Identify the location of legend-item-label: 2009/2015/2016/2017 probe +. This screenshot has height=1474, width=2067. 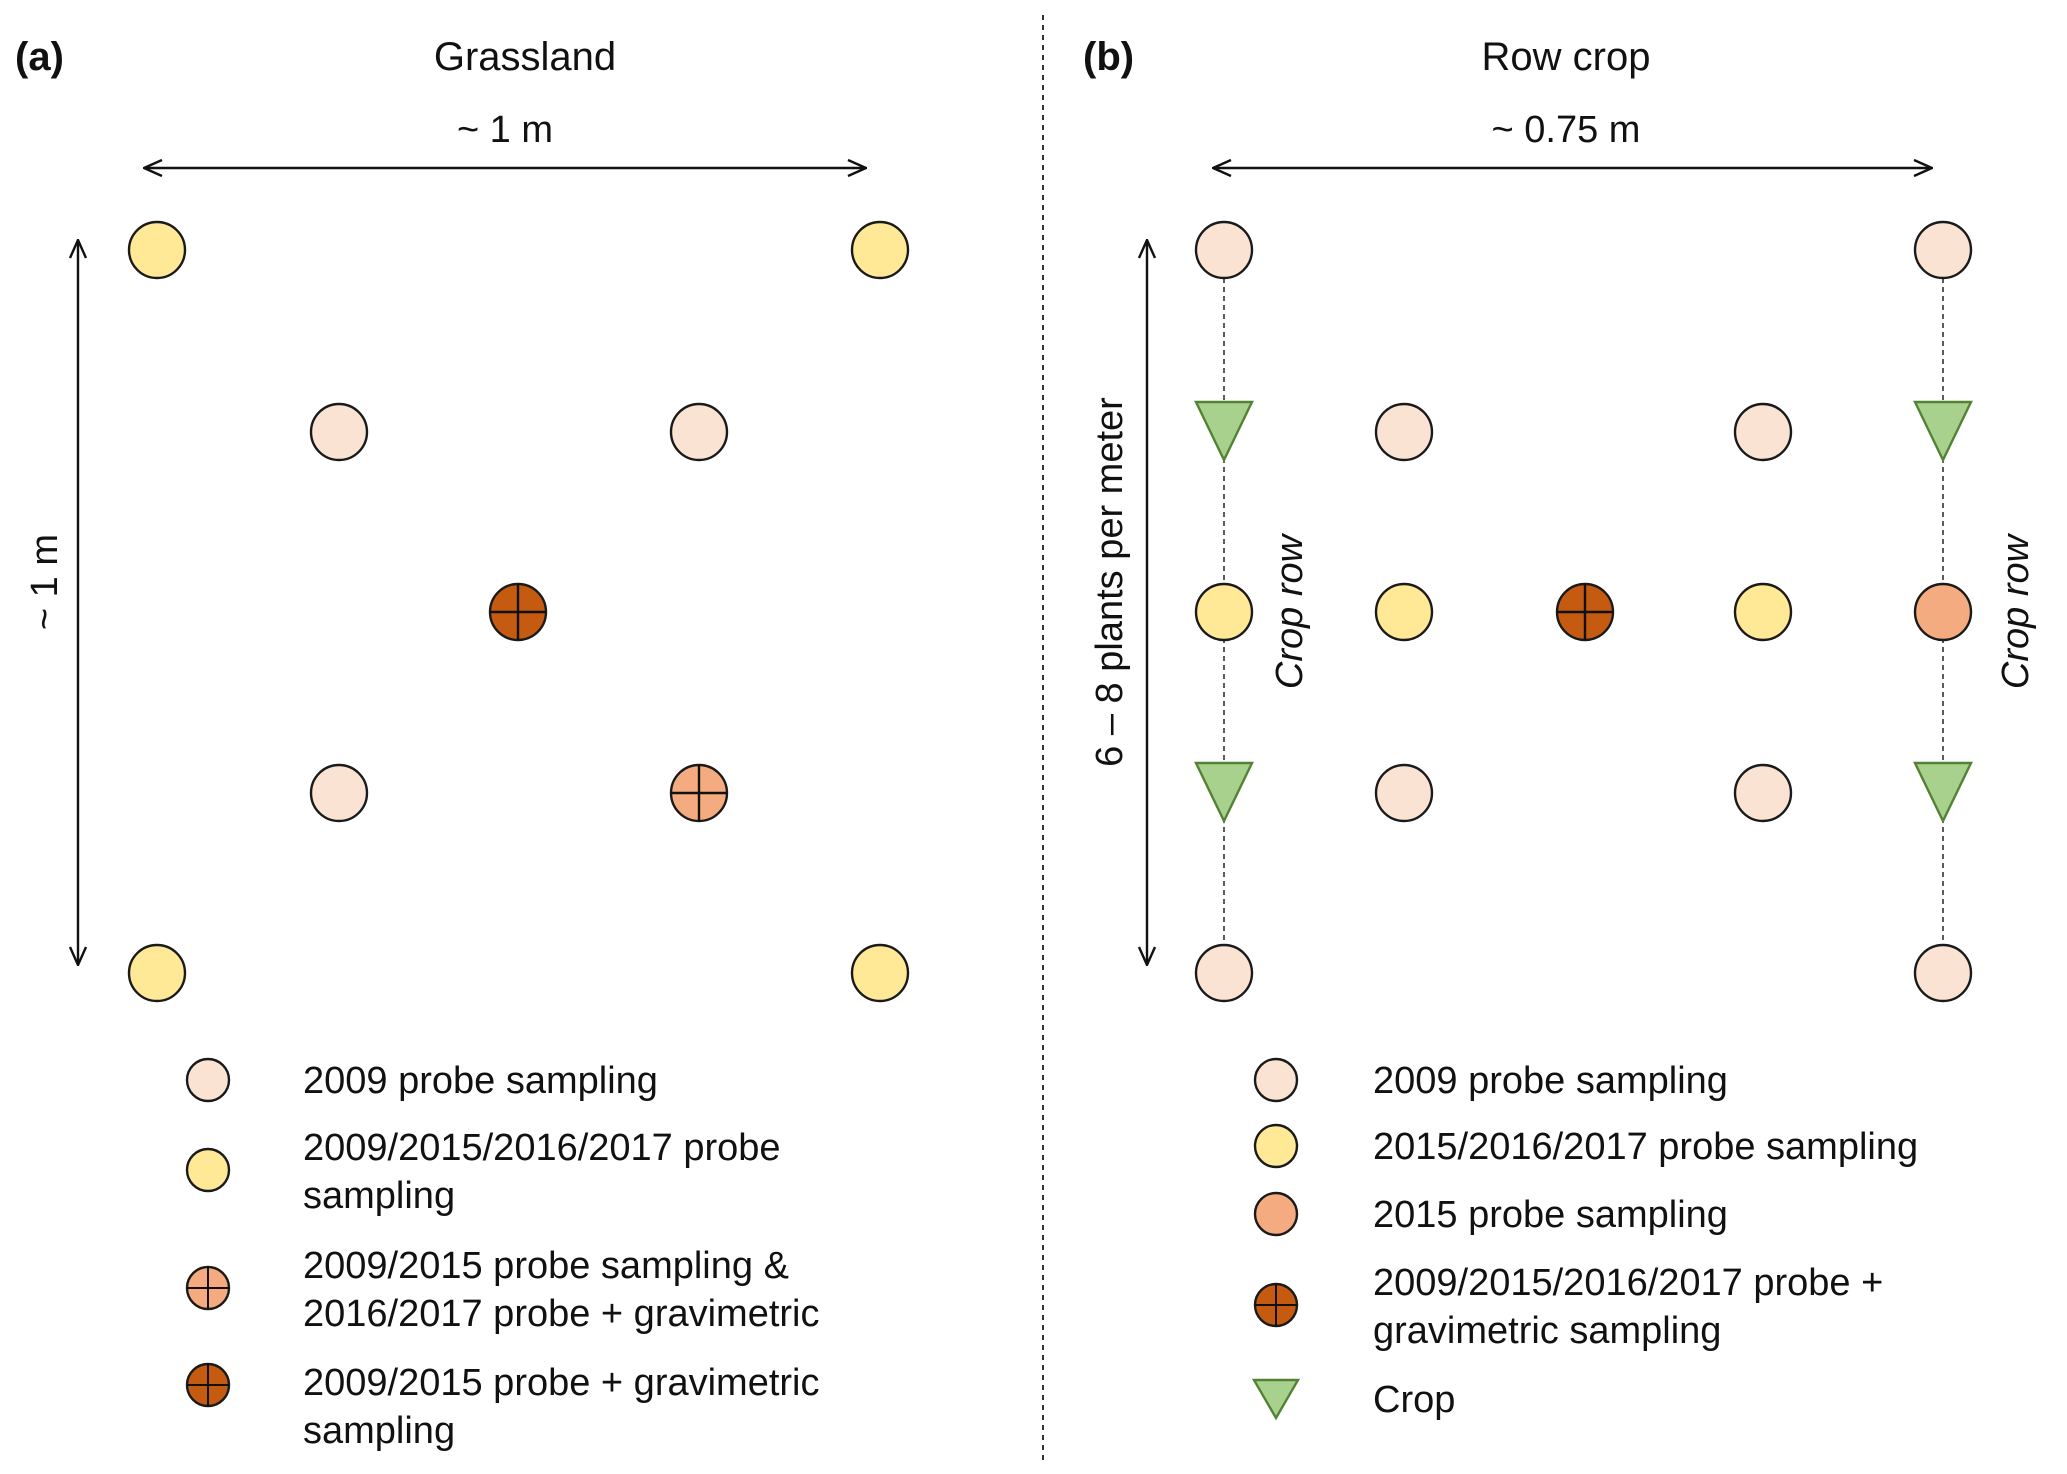
(1628, 1283).